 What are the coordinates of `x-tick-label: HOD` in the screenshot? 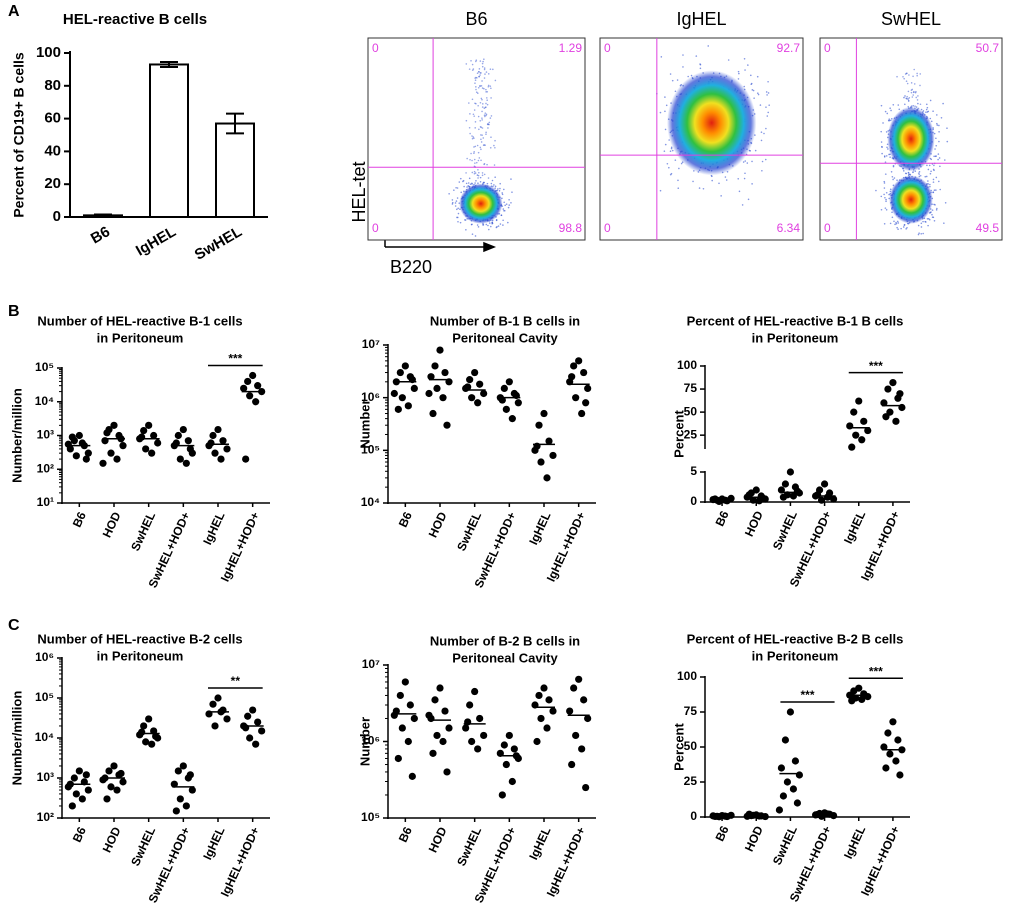 It's located at (438, 839).